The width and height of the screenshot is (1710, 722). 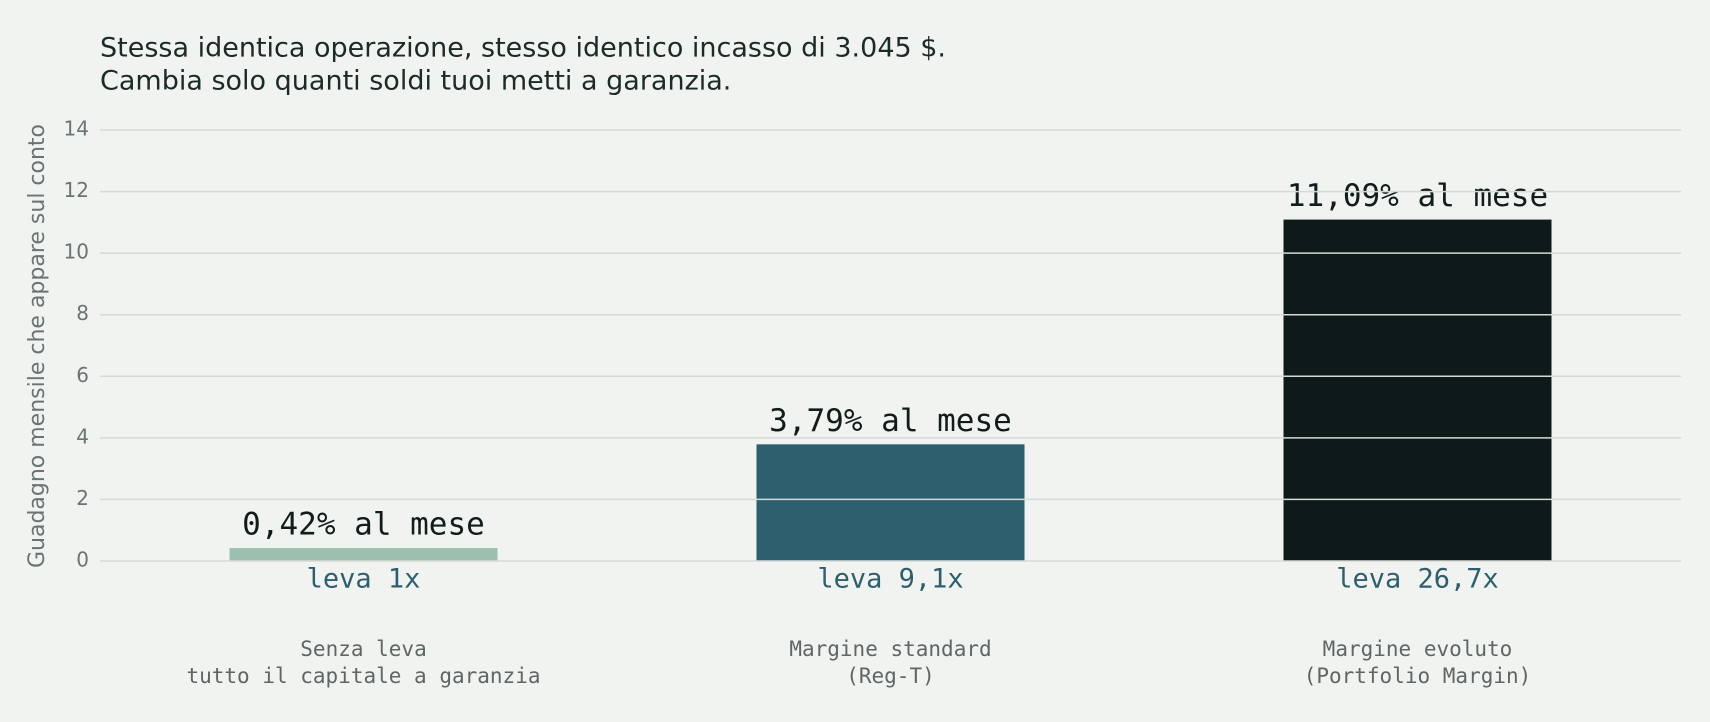 What do you see at coordinates (890, 649) in the screenshot?
I see `x-tick-label: Margine standard` at bounding box center [890, 649].